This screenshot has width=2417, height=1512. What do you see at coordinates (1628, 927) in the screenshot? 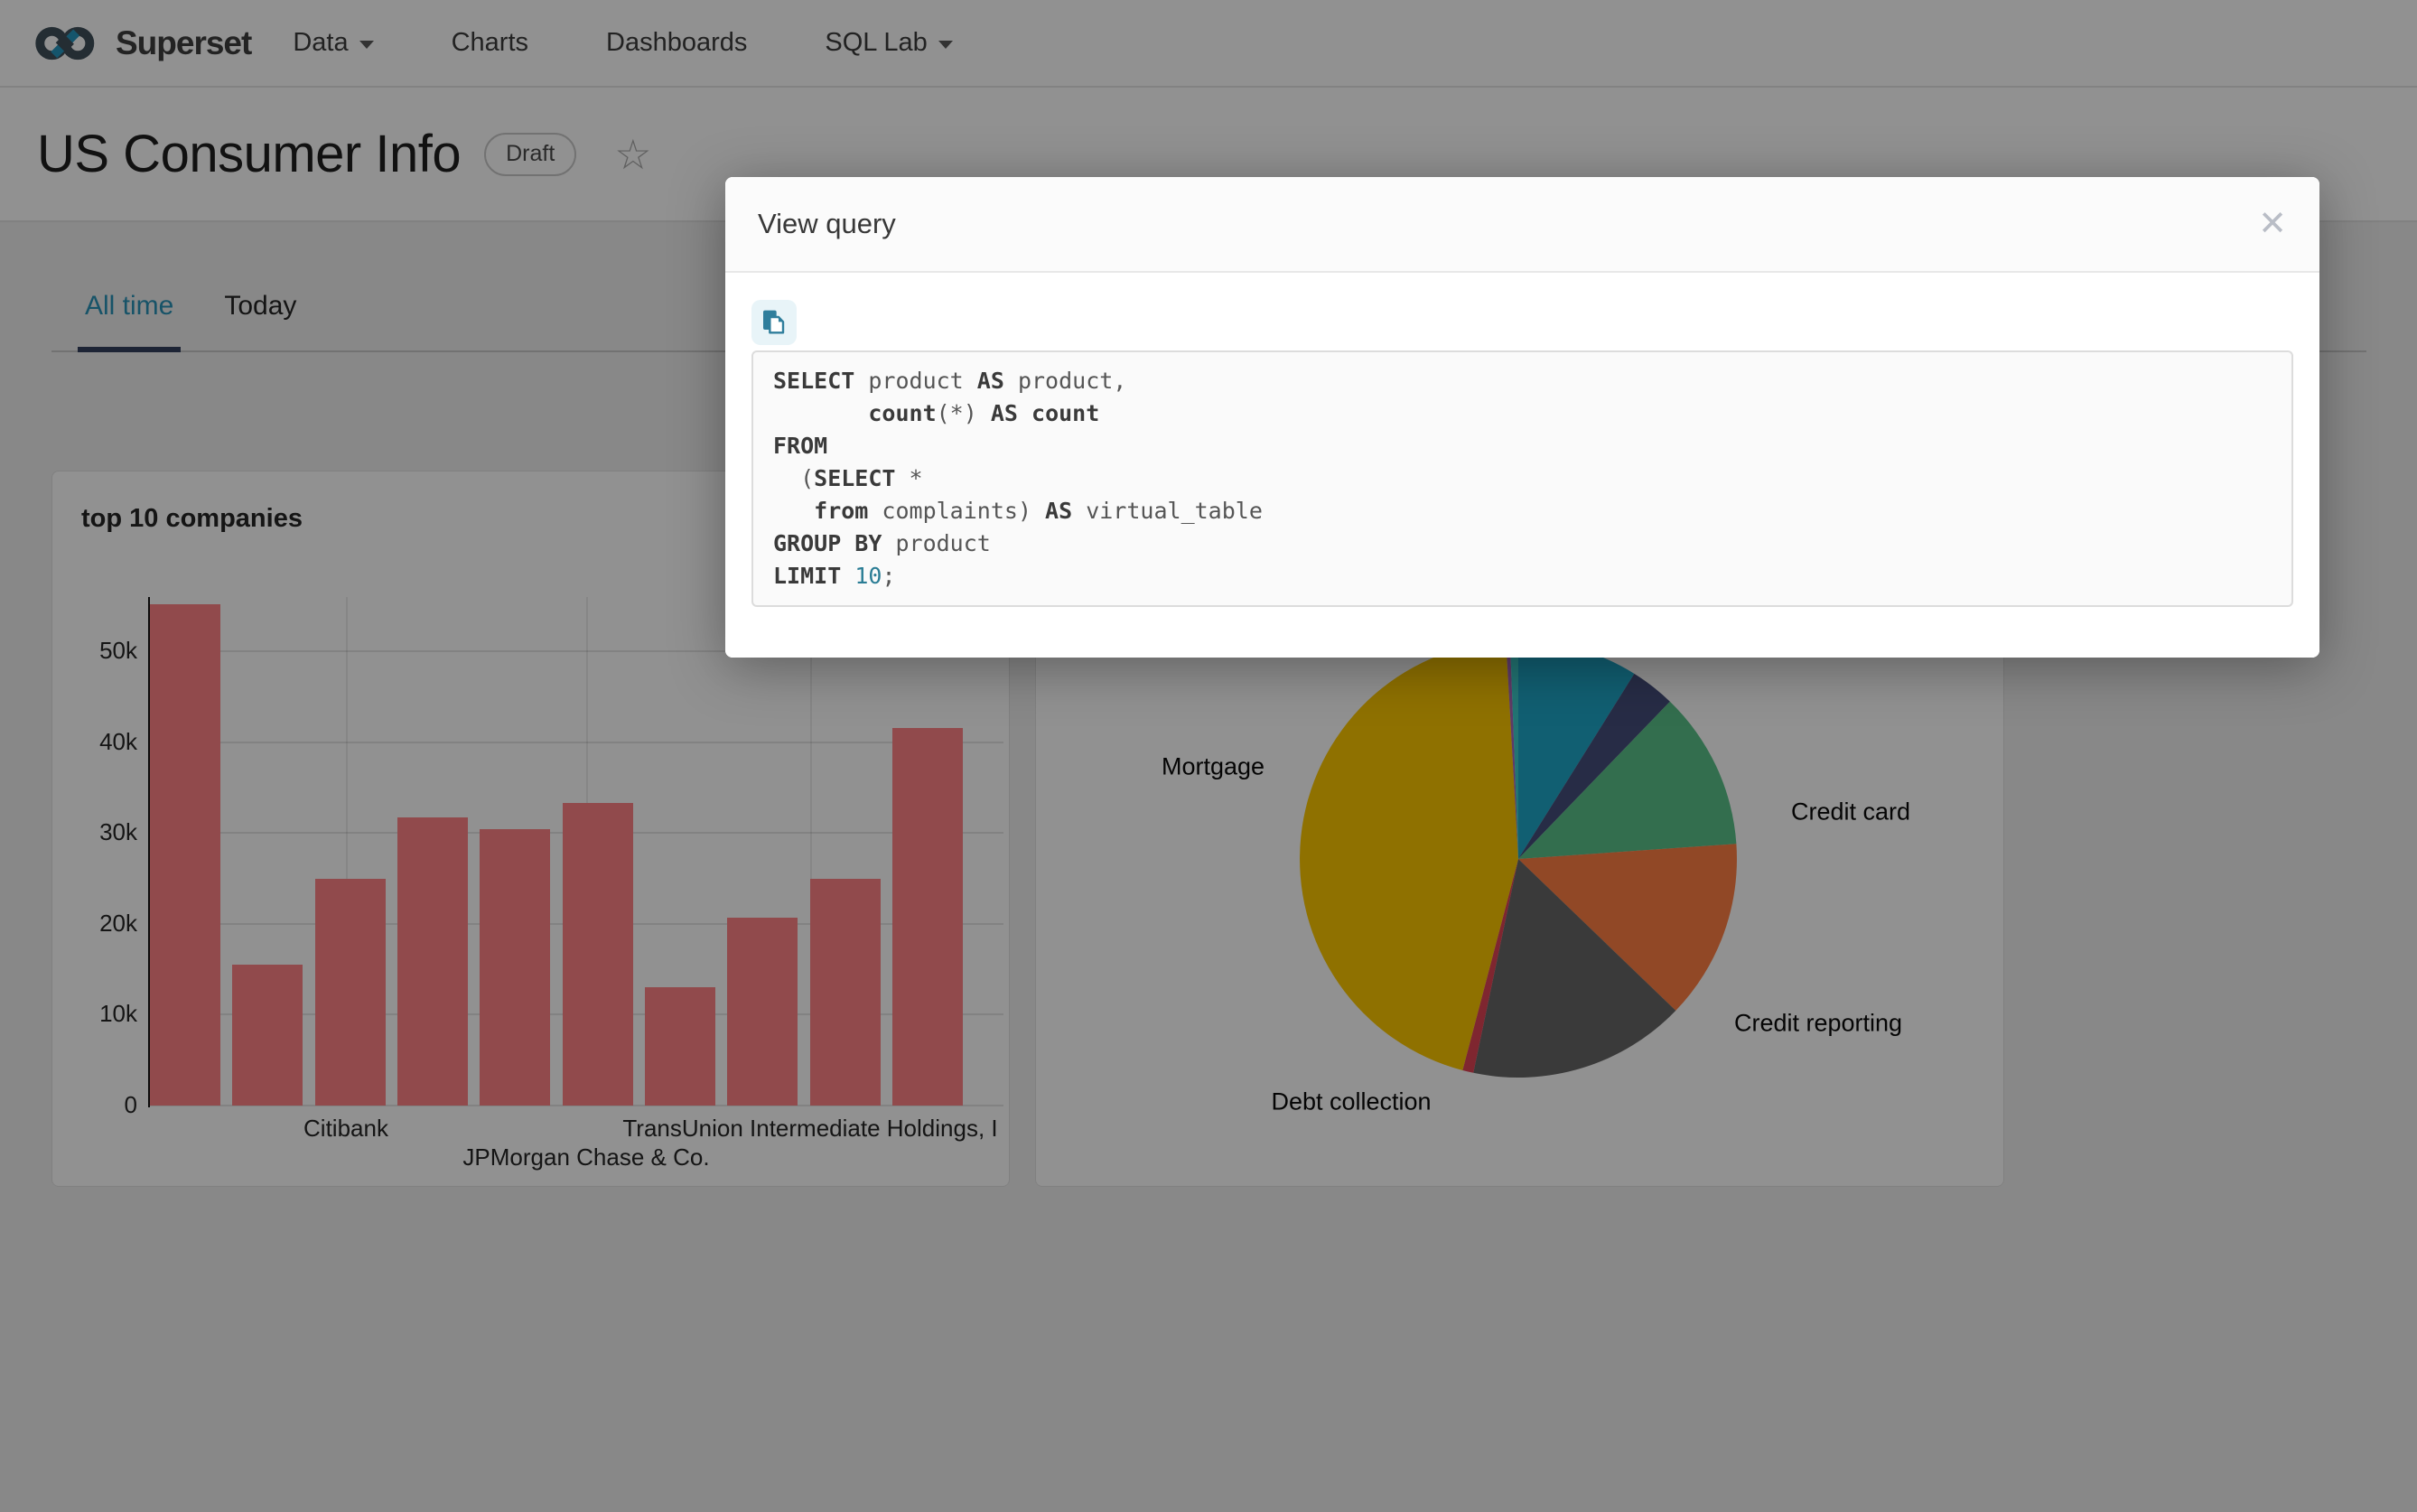
I see `pie-slice-credit-reporting` at bounding box center [1628, 927].